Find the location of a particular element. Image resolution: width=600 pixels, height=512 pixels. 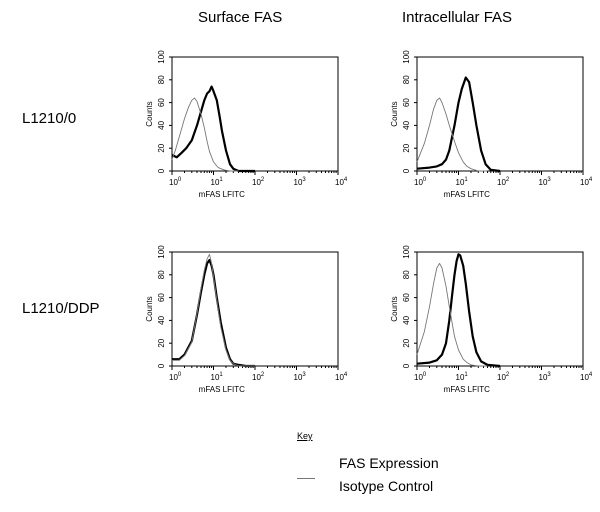

row-label-l1210-ddp: L1210/DDP is located at coordinates (61, 308).